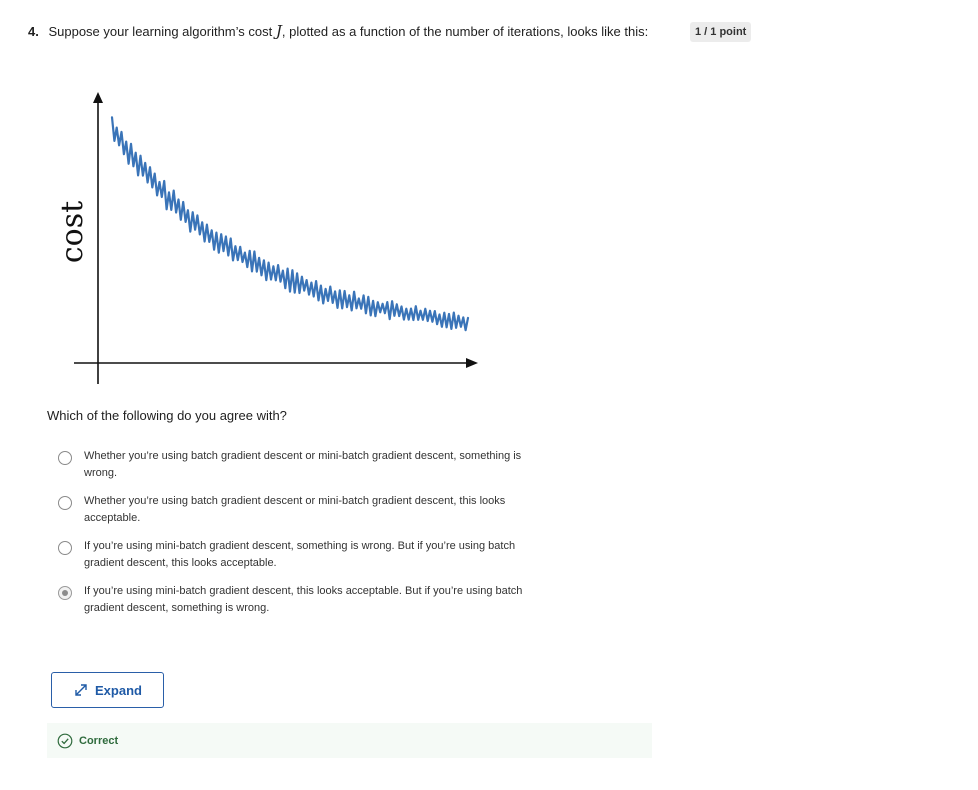 The width and height of the screenshot is (978, 790). What do you see at coordinates (98, 97) in the screenshot?
I see `y-axis-arrowhead` at bounding box center [98, 97].